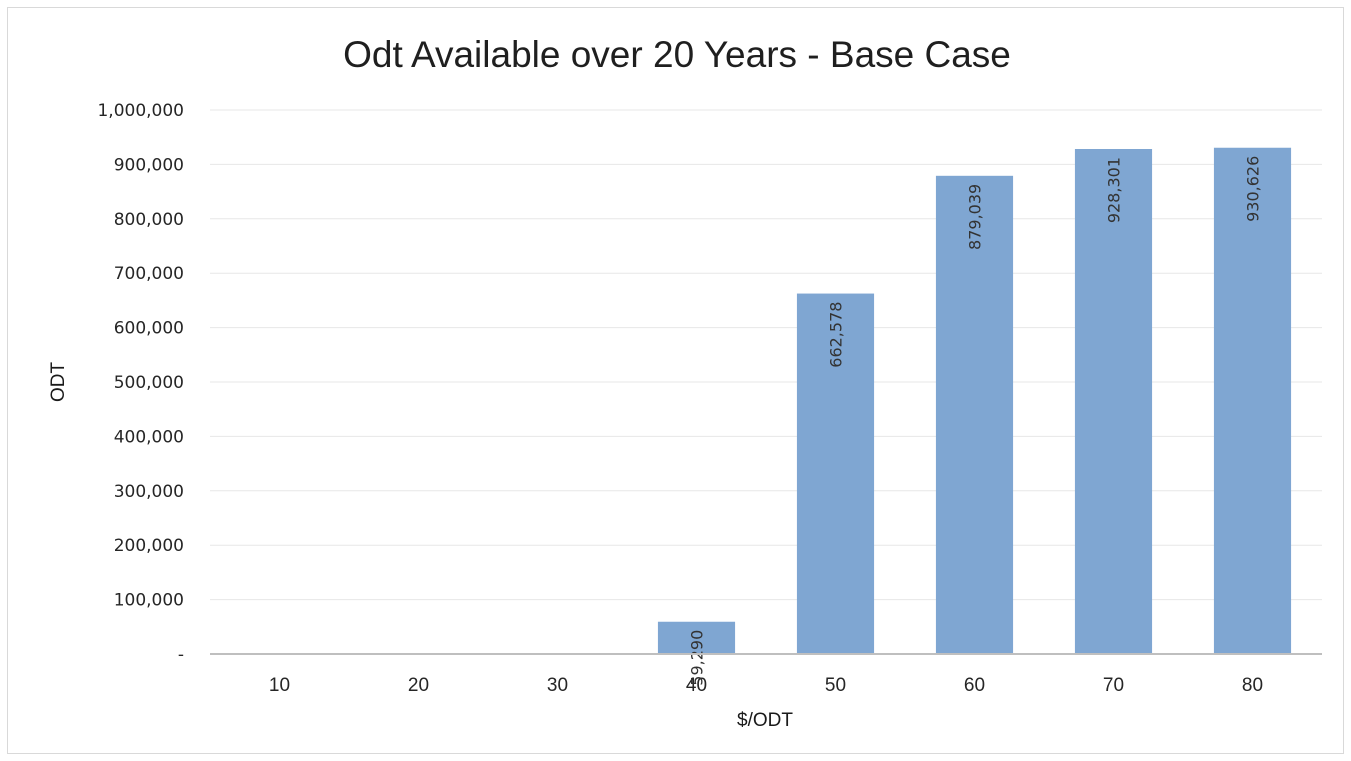 The height and width of the screenshot is (761, 1351). I want to click on y-tick-label: 600,000, so click(149, 329).